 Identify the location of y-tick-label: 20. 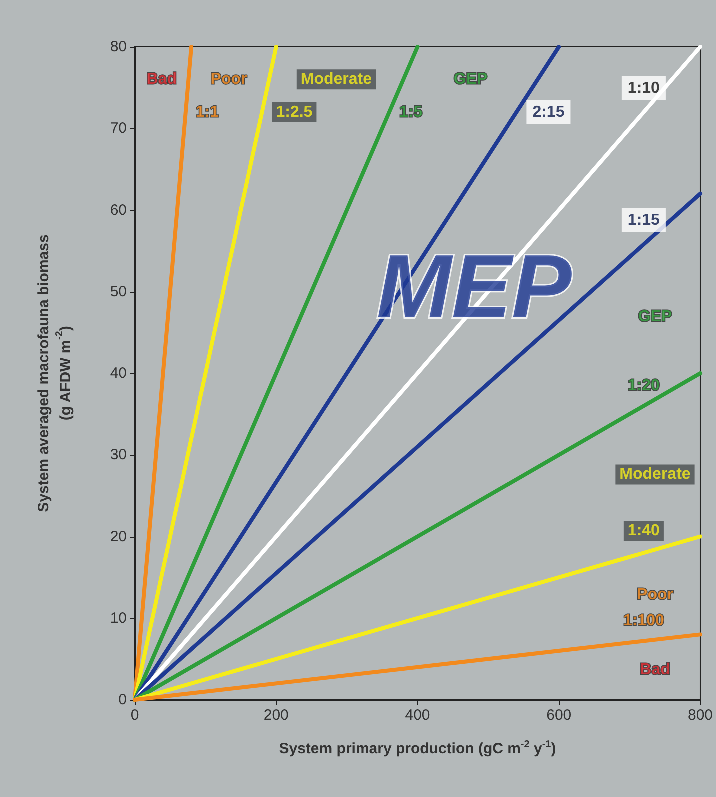
(118, 537).